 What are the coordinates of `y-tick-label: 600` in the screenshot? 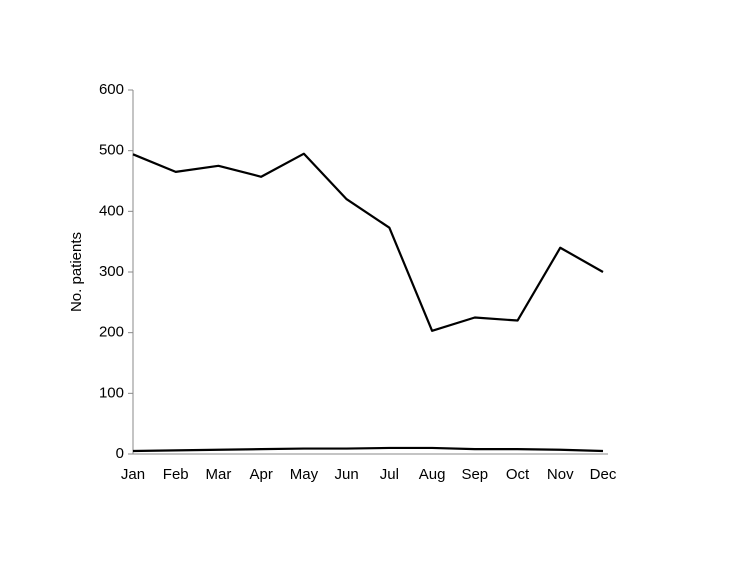 It's located at (111, 89).